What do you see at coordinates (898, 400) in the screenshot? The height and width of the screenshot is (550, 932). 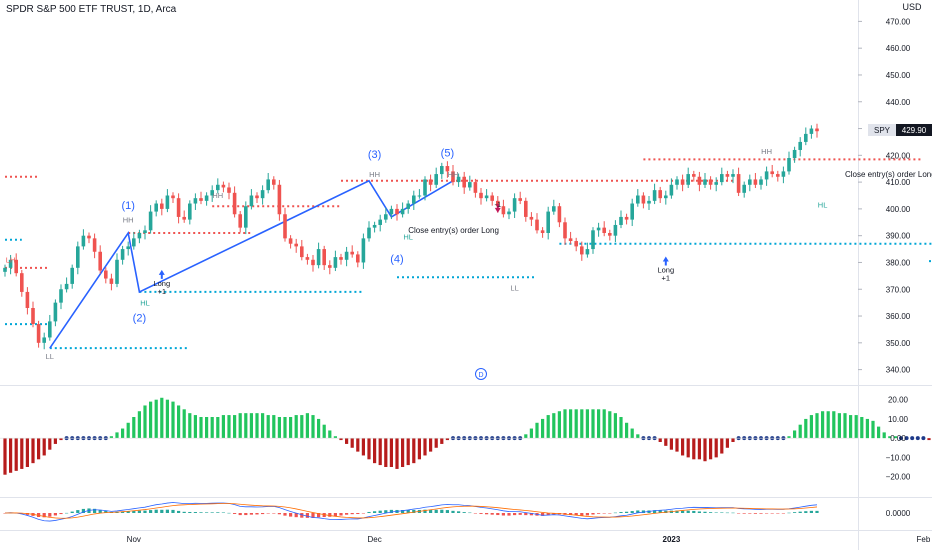 I see `osc-tick-label: 20.00` at bounding box center [898, 400].